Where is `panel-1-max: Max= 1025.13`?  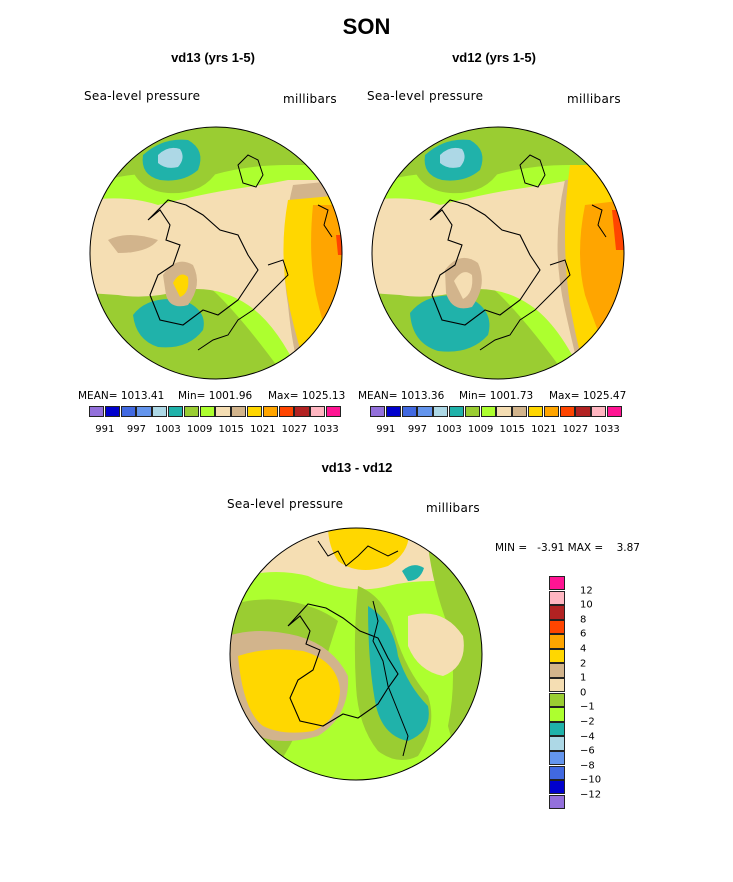
panel-1-max: Max= 1025.13 is located at coordinates (307, 396).